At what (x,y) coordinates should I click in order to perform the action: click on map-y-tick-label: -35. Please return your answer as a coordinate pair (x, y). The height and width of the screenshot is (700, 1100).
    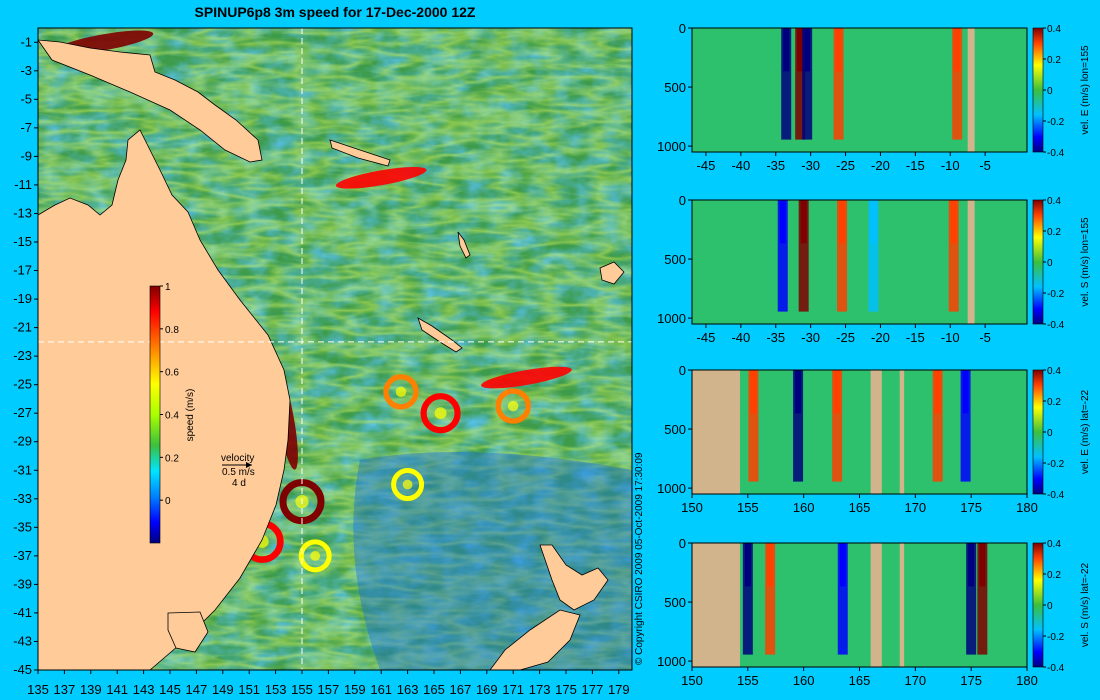
    Looking at the image, I should click on (22, 526).